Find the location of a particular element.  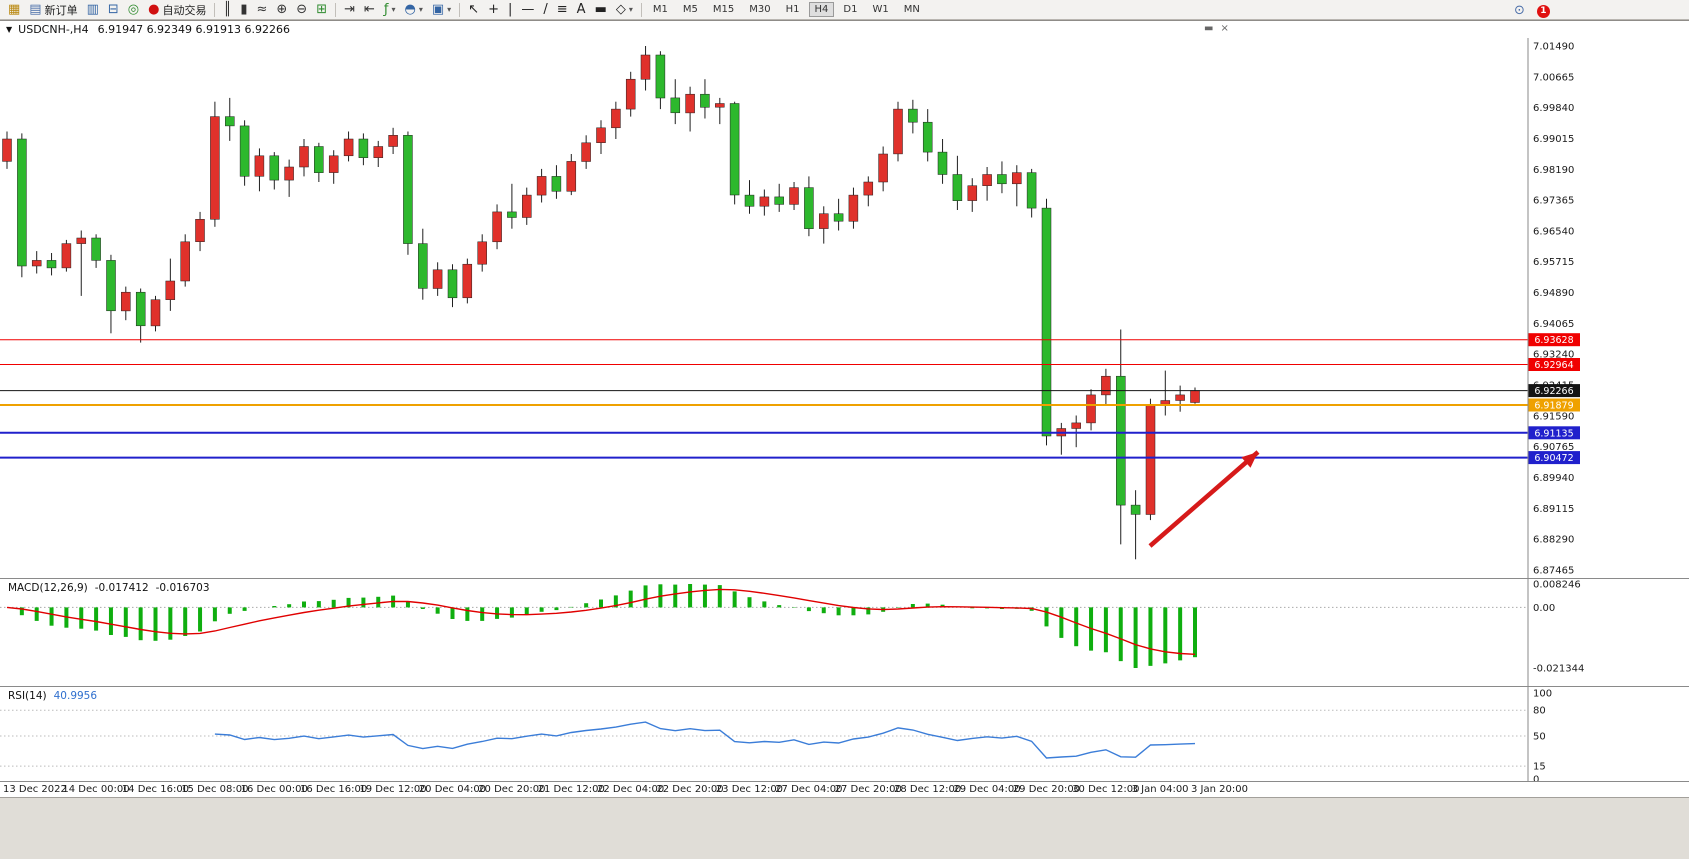

search-icon: ⊙ is located at coordinates (1519, 10).